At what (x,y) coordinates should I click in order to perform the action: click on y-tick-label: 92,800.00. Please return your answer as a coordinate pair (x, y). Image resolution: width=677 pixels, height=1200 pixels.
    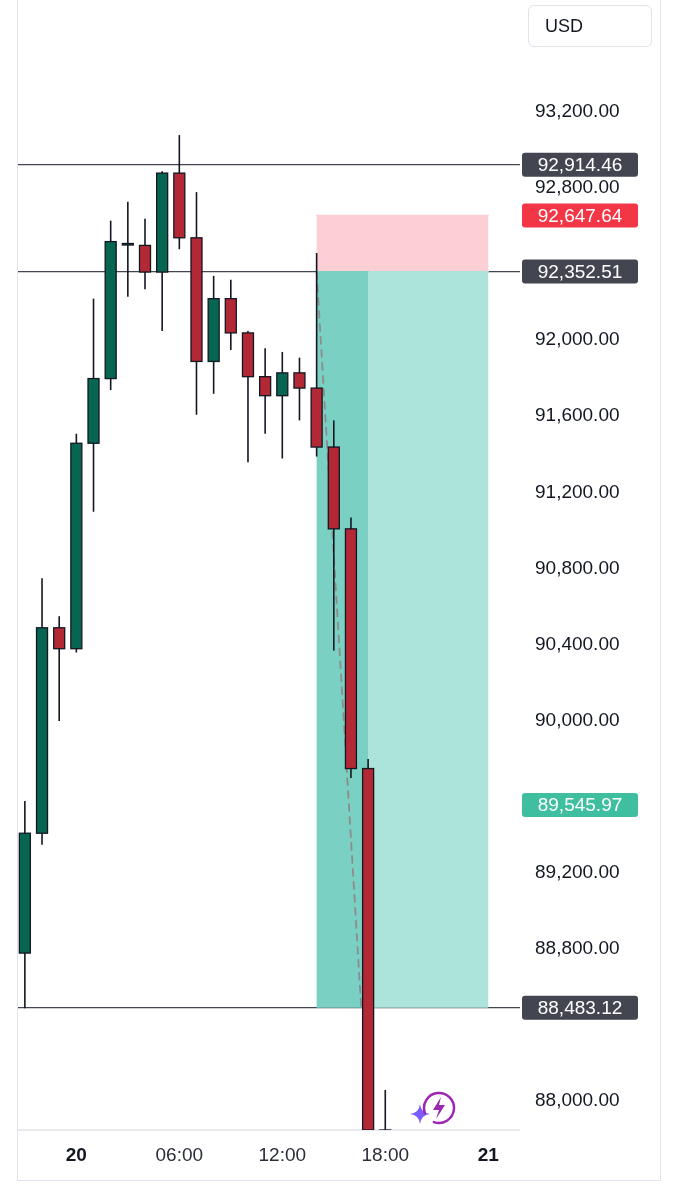
    Looking at the image, I should click on (577, 187).